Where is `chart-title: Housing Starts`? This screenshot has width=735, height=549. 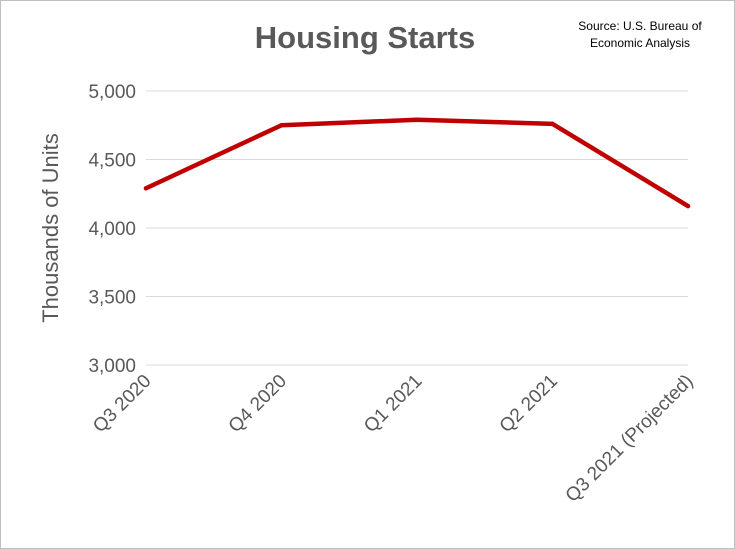 chart-title: Housing Starts is located at coordinates (365, 37).